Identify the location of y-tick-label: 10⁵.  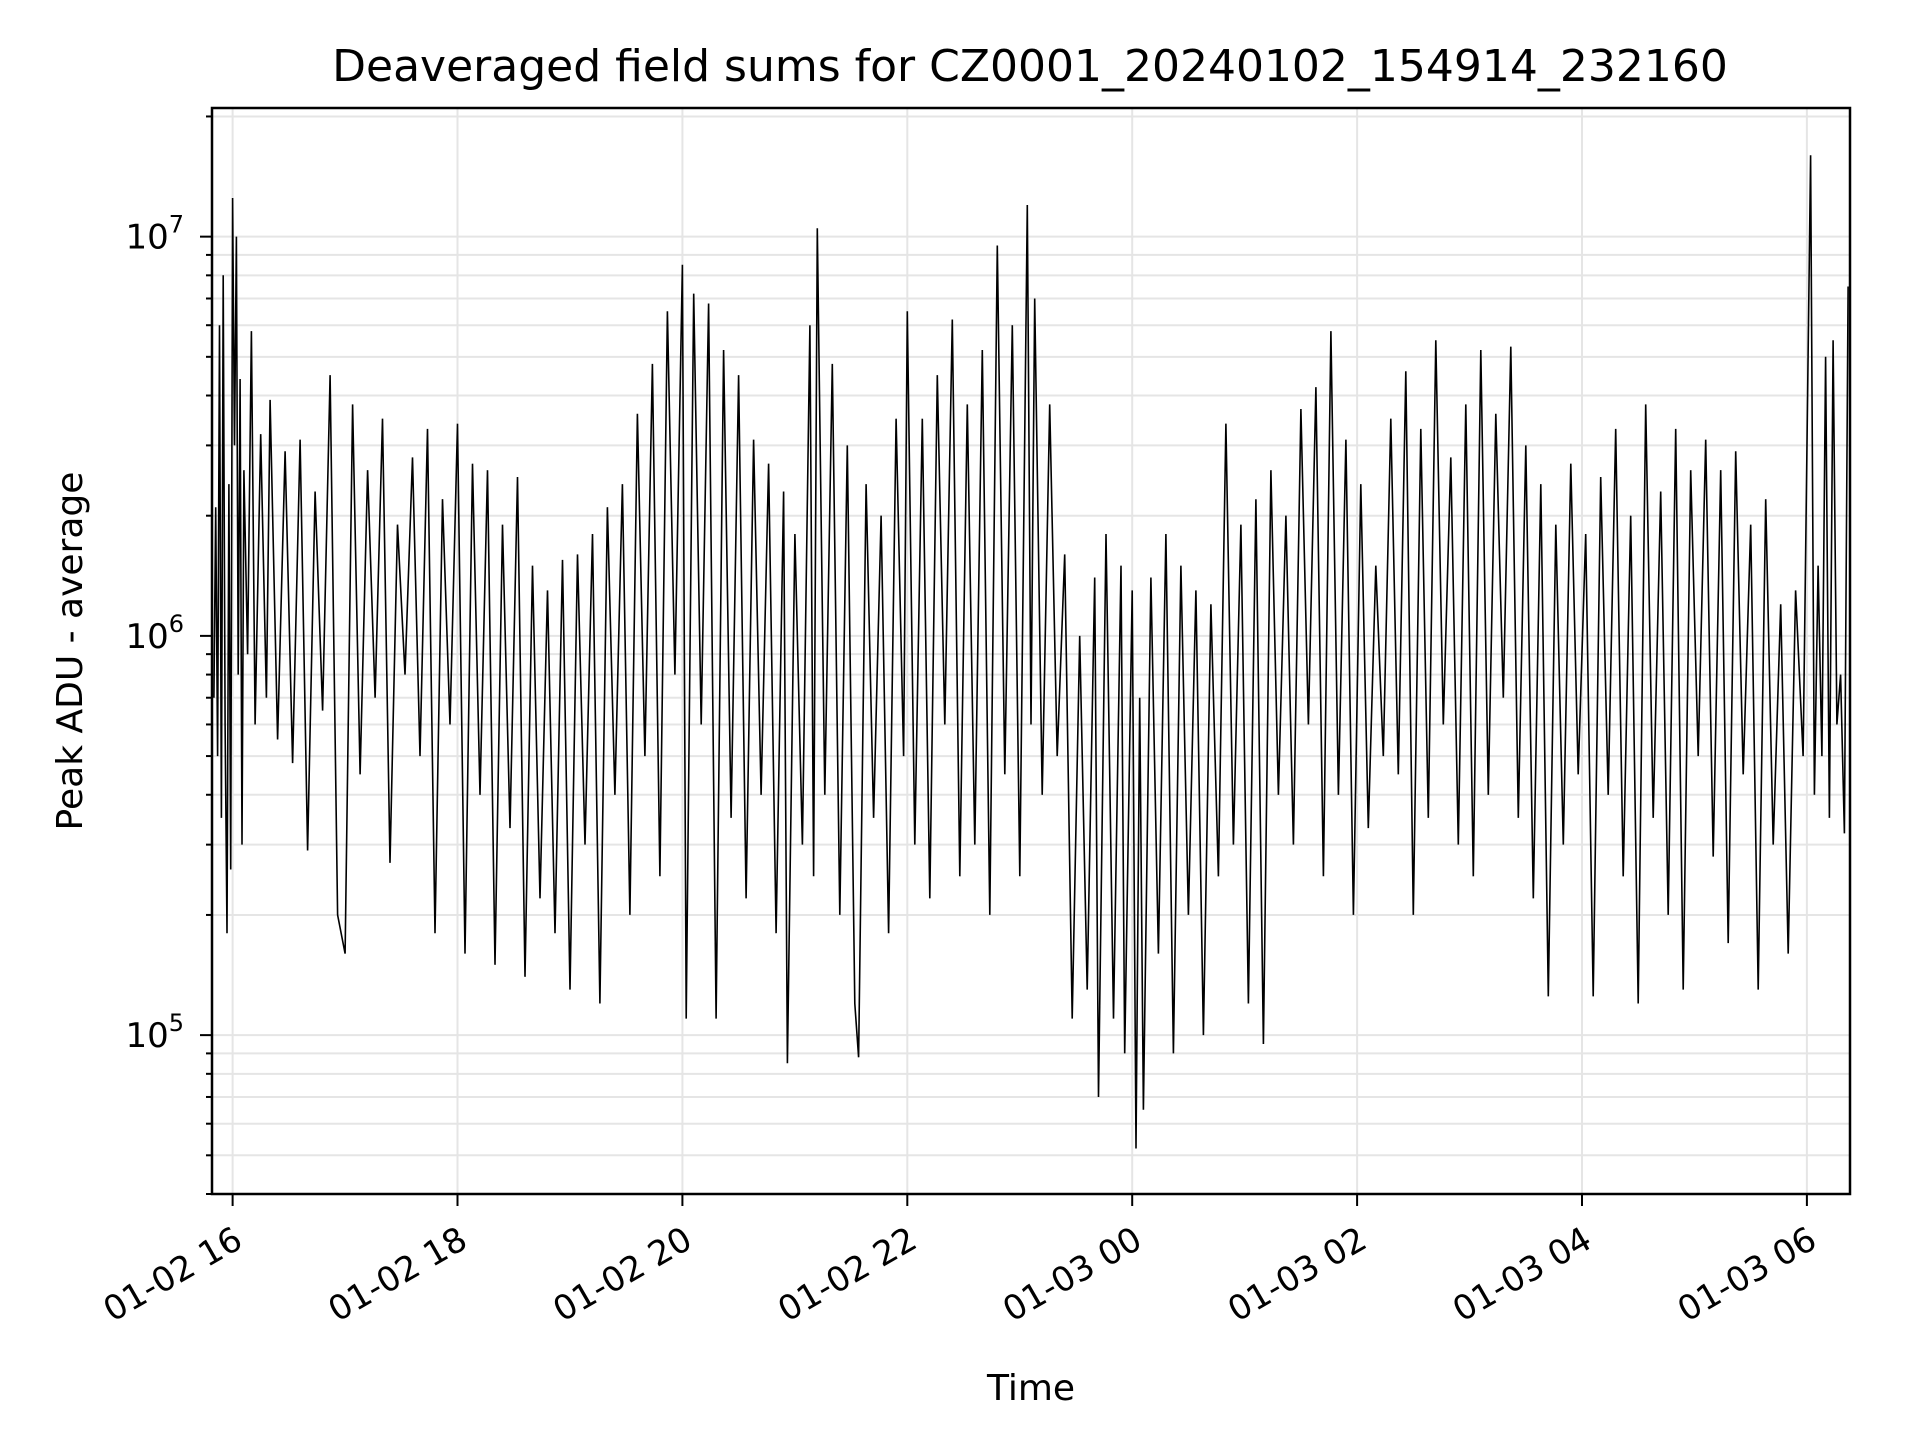
(154, 1032).